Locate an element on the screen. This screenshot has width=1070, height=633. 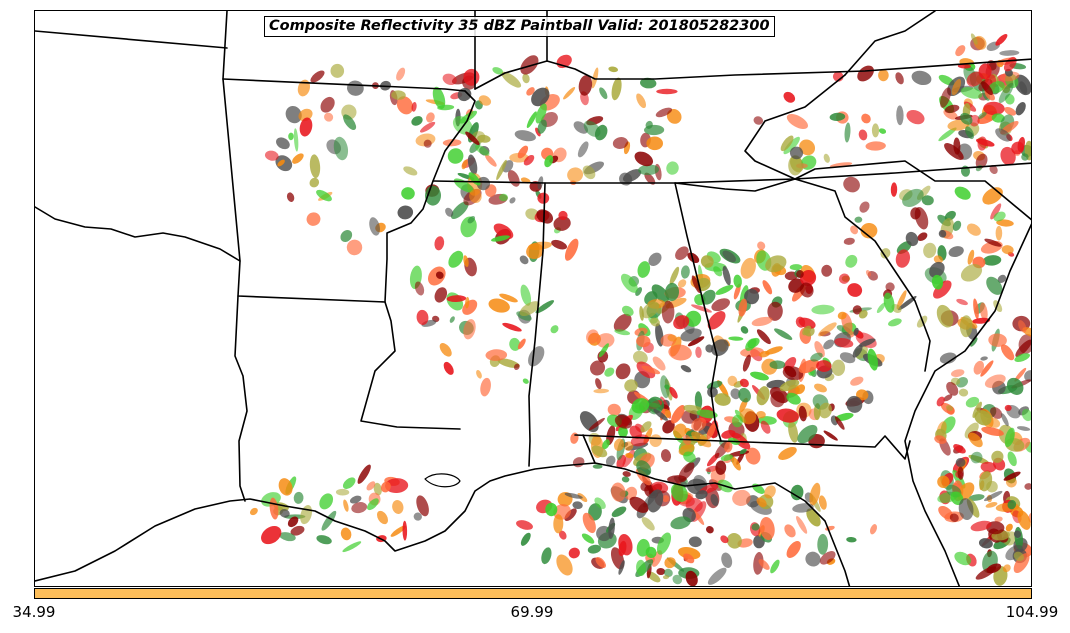
coast-atlantic is located at coordinates (967, 404).